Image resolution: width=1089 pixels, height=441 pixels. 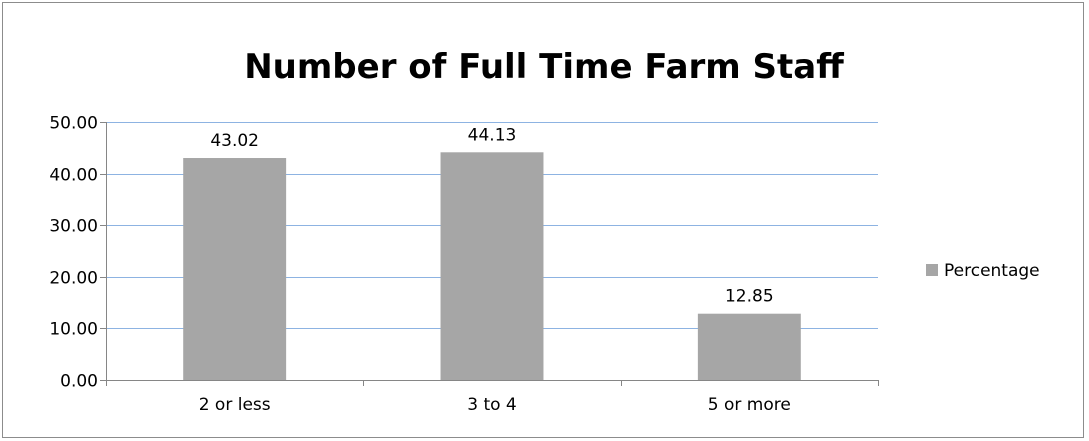 What do you see at coordinates (492, 135) in the screenshot?
I see `data-label: 44.13` at bounding box center [492, 135].